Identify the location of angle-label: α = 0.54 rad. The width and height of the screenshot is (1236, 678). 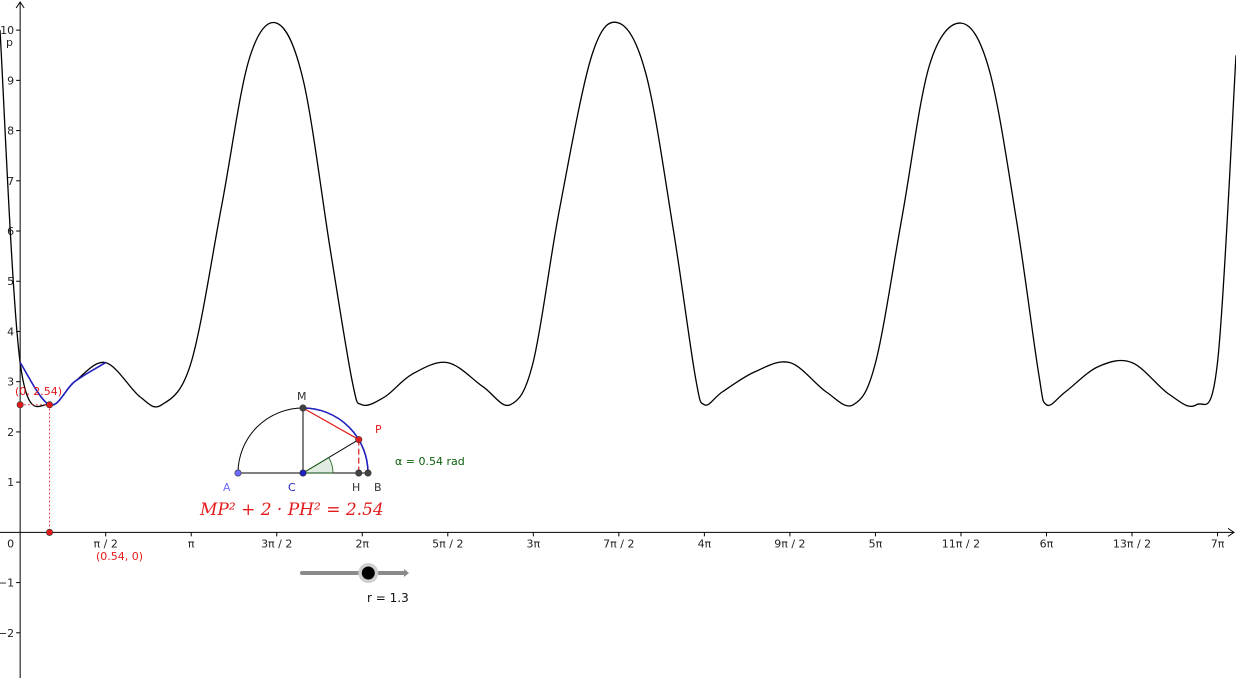
(430, 461).